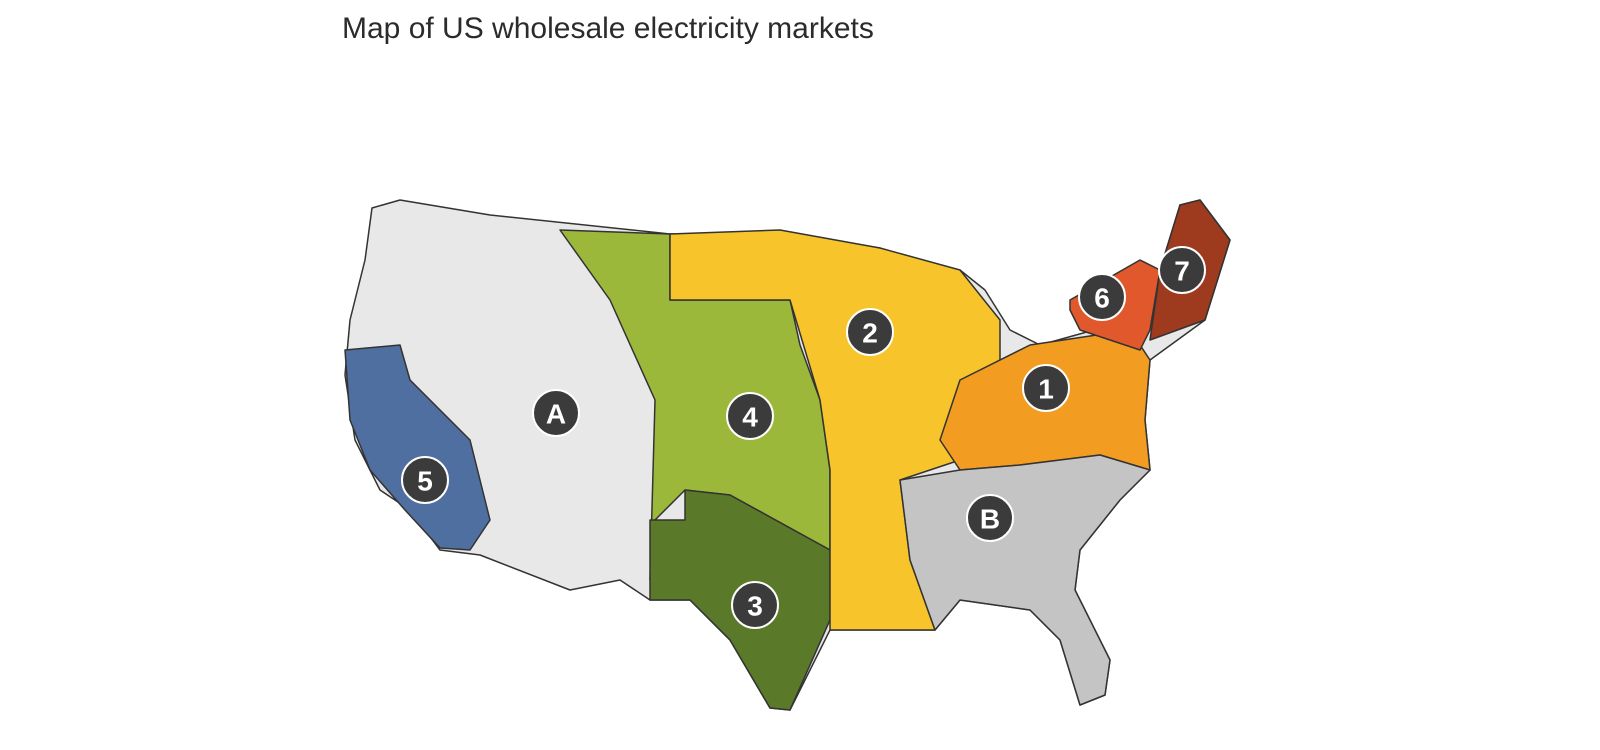  I want to click on marker-label: 4, so click(750, 417).